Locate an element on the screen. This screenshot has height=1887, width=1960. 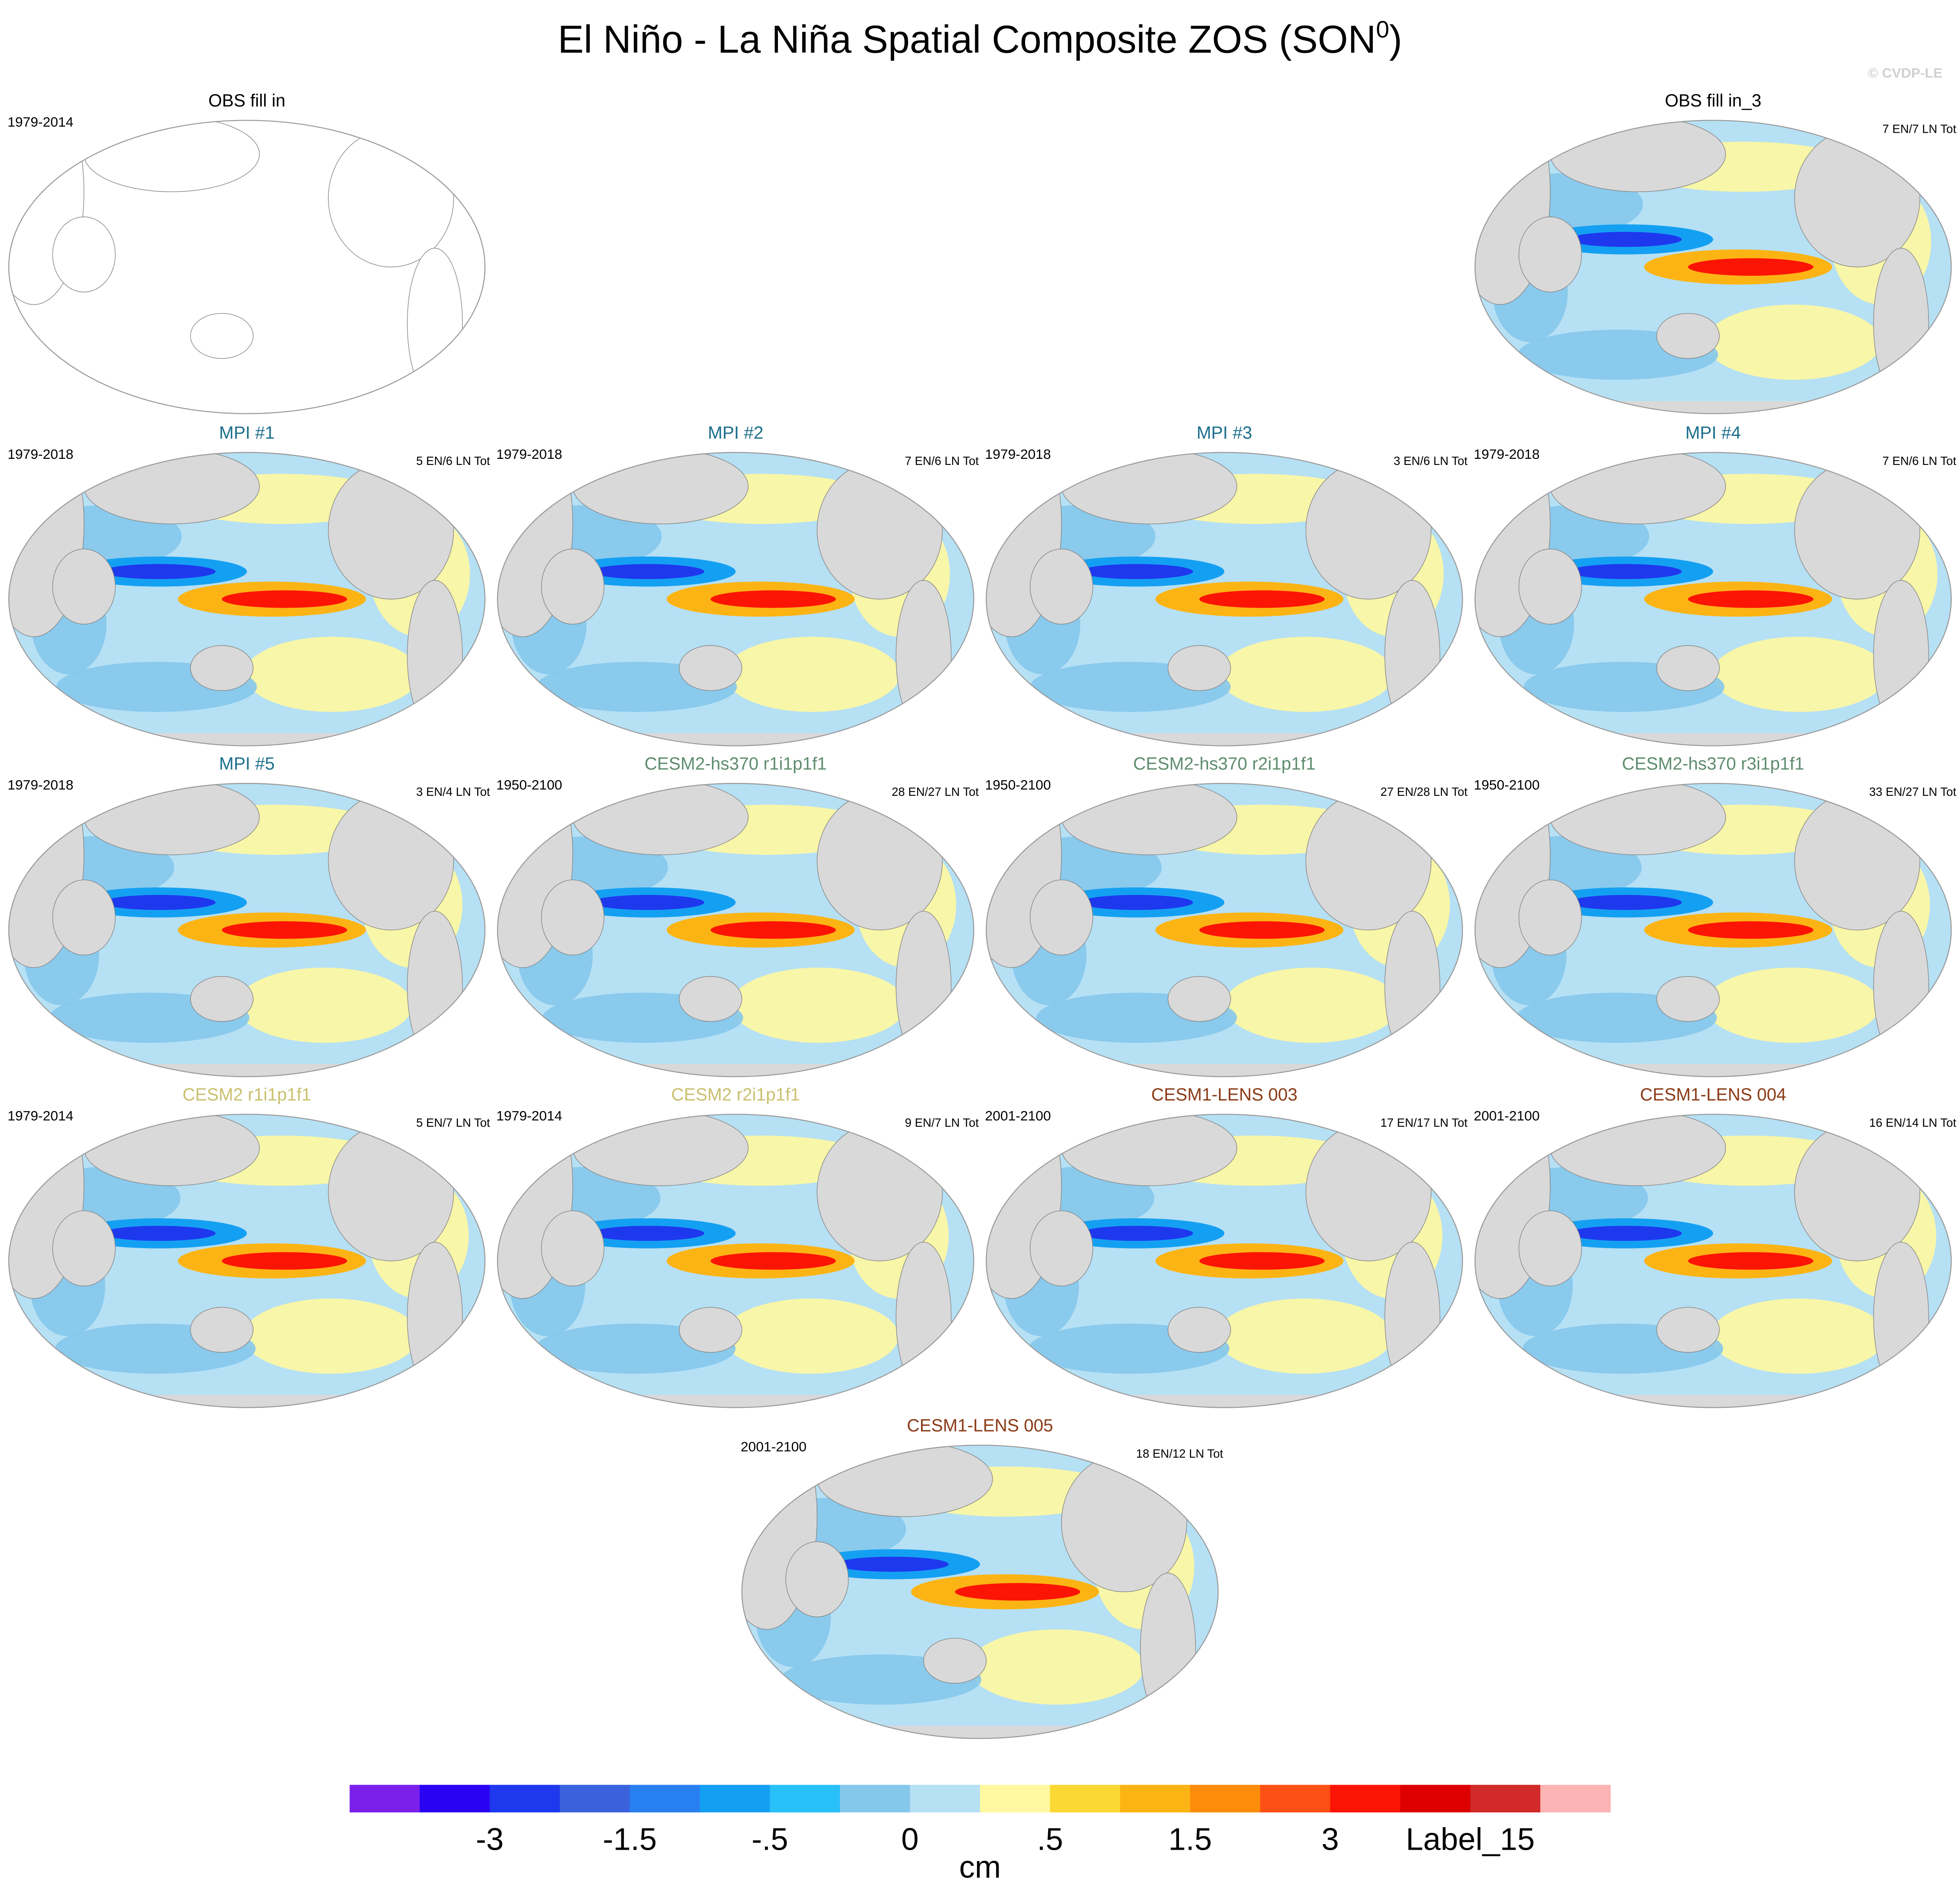
panel-title: CESM2-hs370 r3i1p1f1 is located at coordinates (1713, 764).